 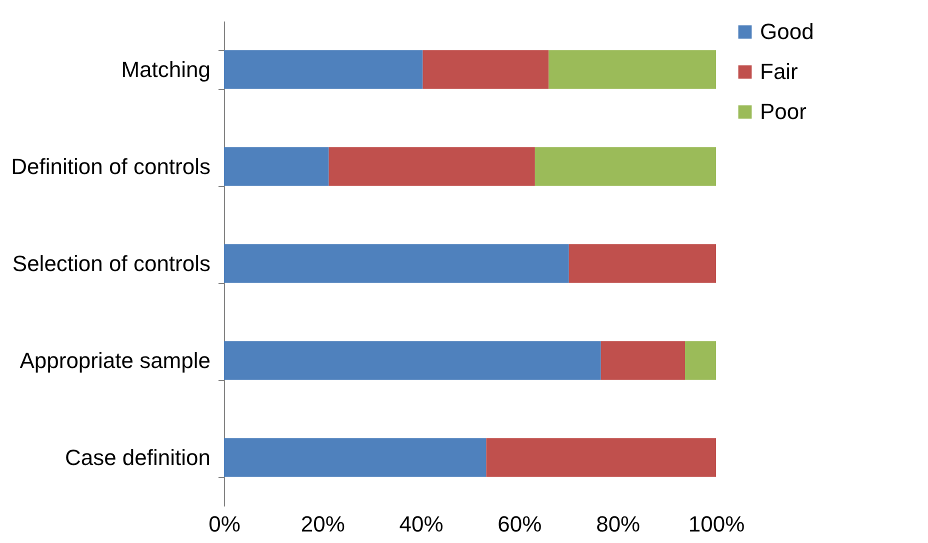 What do you see at coordinates (618, 524) in the screenshot?
I see `x-tick-label: 80%` at bounding box center [618, 524].